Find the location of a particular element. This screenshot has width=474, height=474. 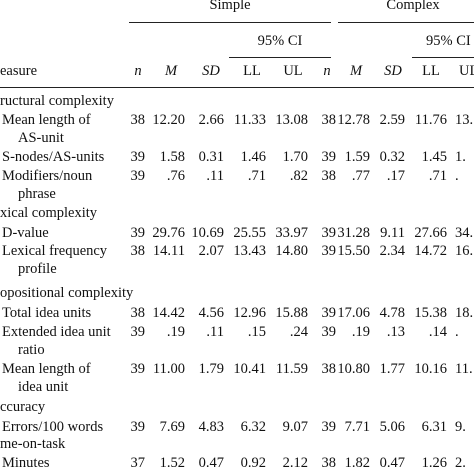

header-ci-simple: 95% CI is located at coordinates (280, 41).